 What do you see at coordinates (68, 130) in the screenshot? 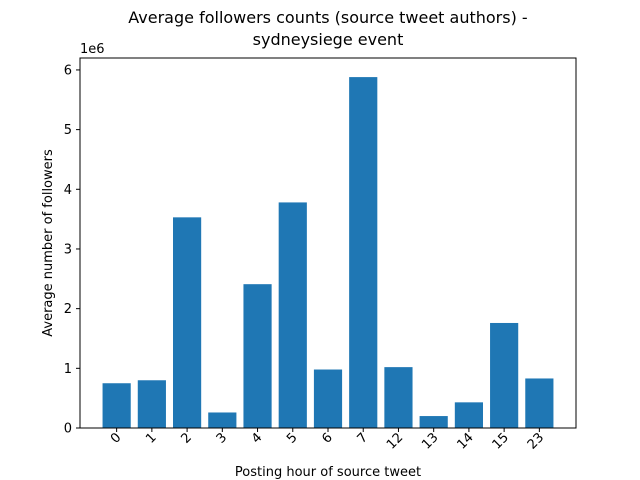
I see `y-tick-label: 5` at bounding box center [68, 130].